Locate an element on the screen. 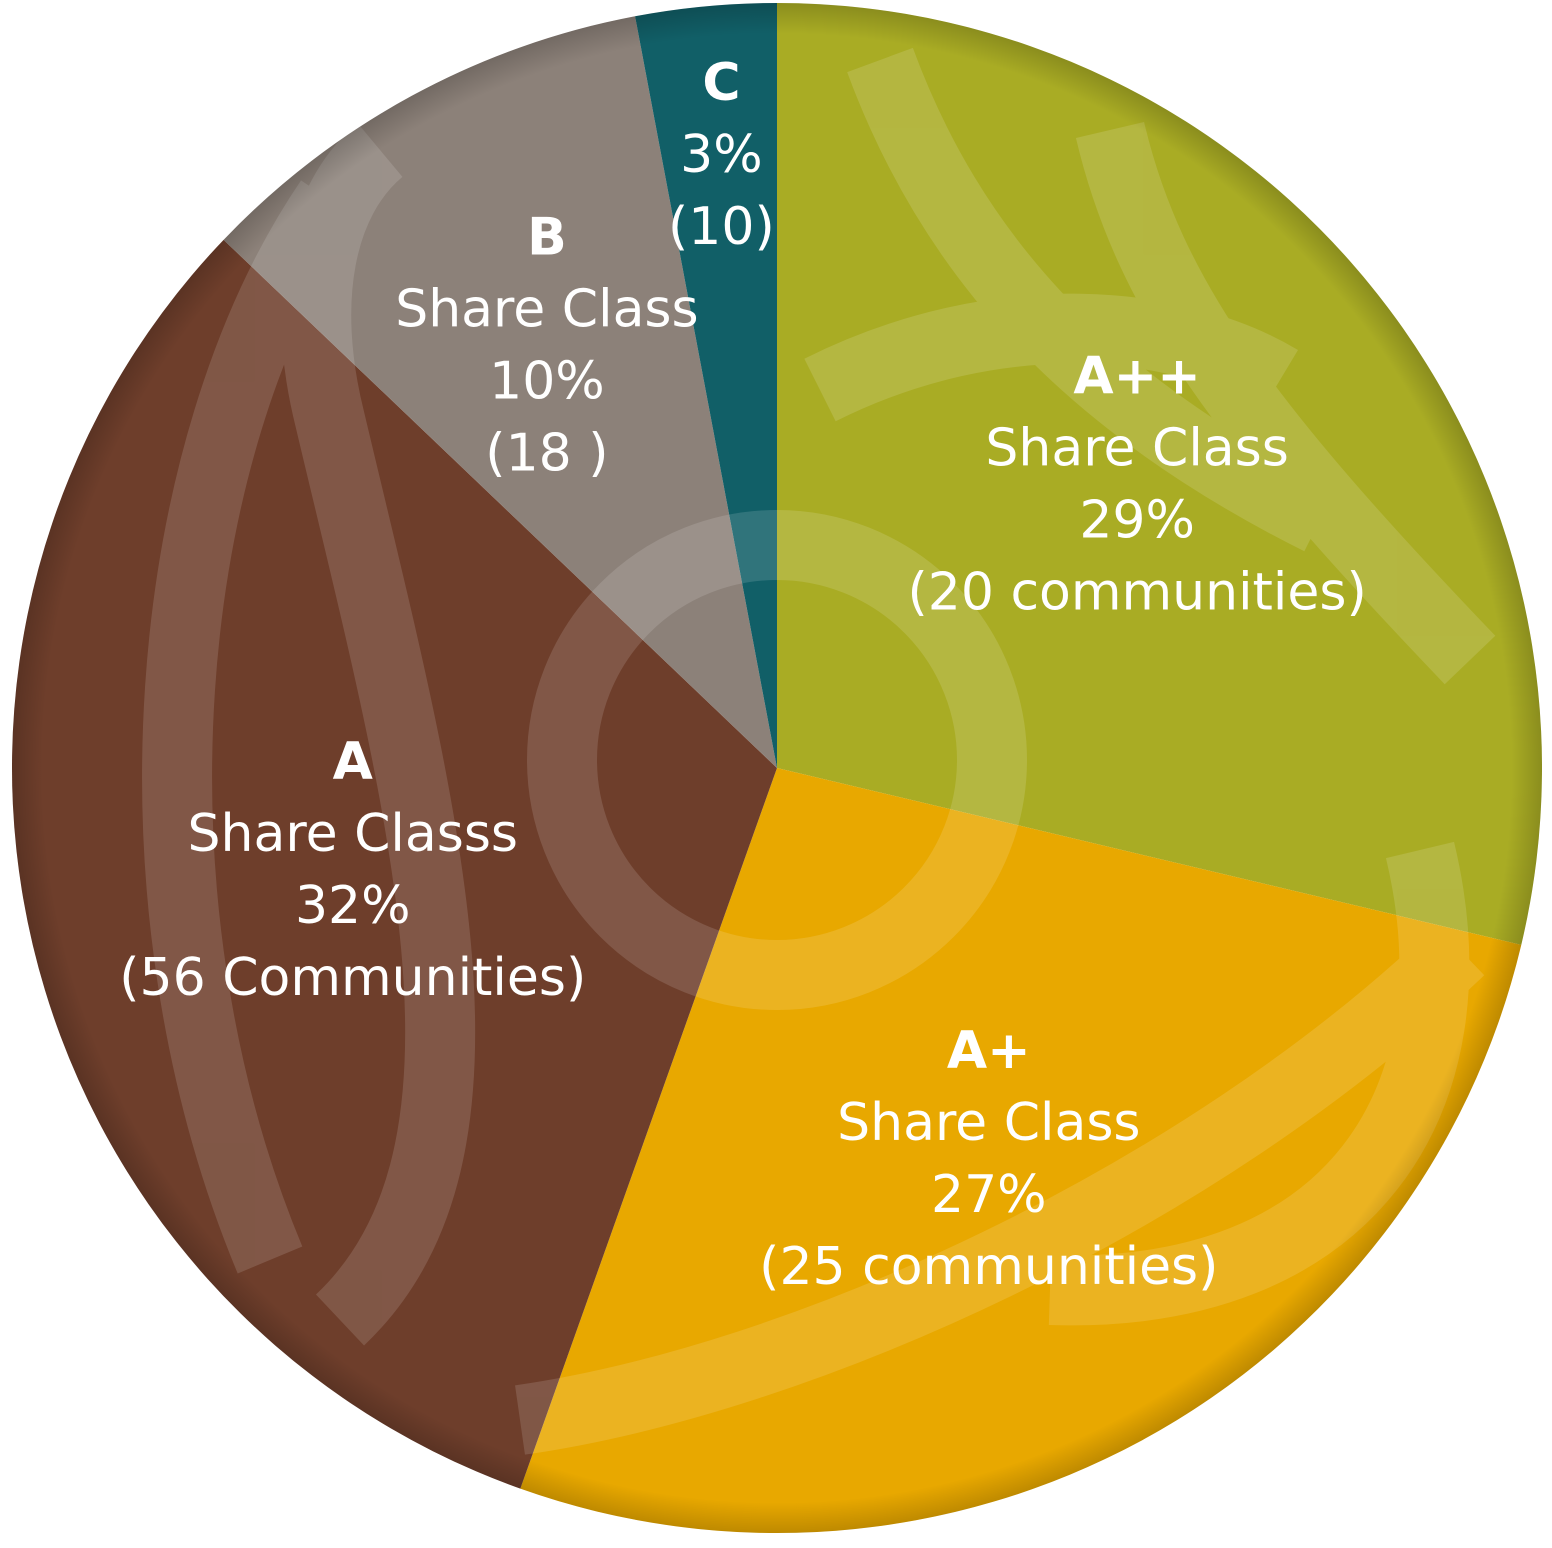 Image resolution: width=1552 pixels, height=1548 pixels. slice-label-percent-label: 29% is located at coordinates (1137, 521).